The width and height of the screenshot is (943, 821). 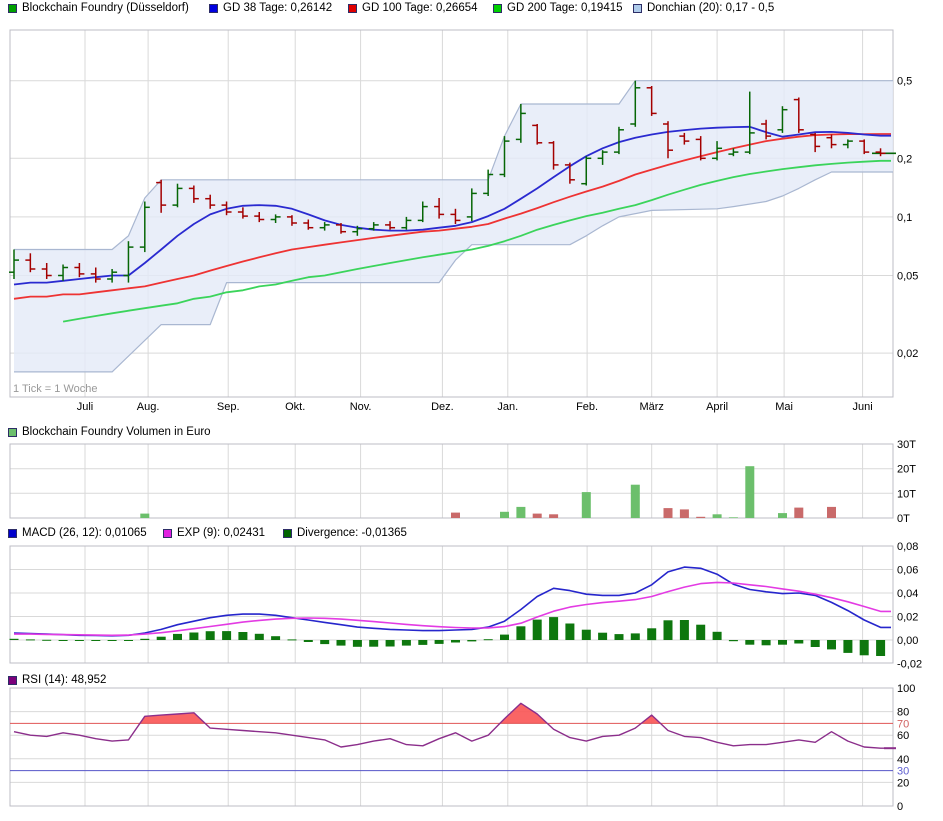 I want to click on y-axis-label: 100, so click(x=906, y=689).